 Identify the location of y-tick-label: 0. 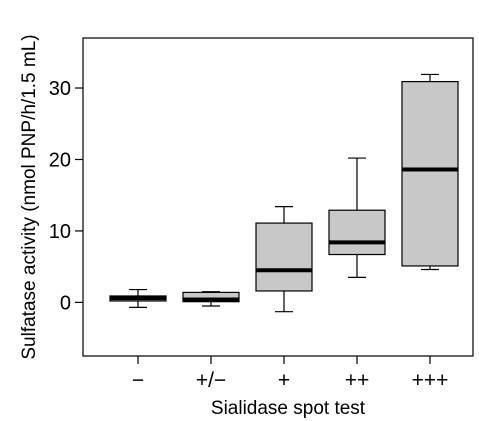
(65, 303).